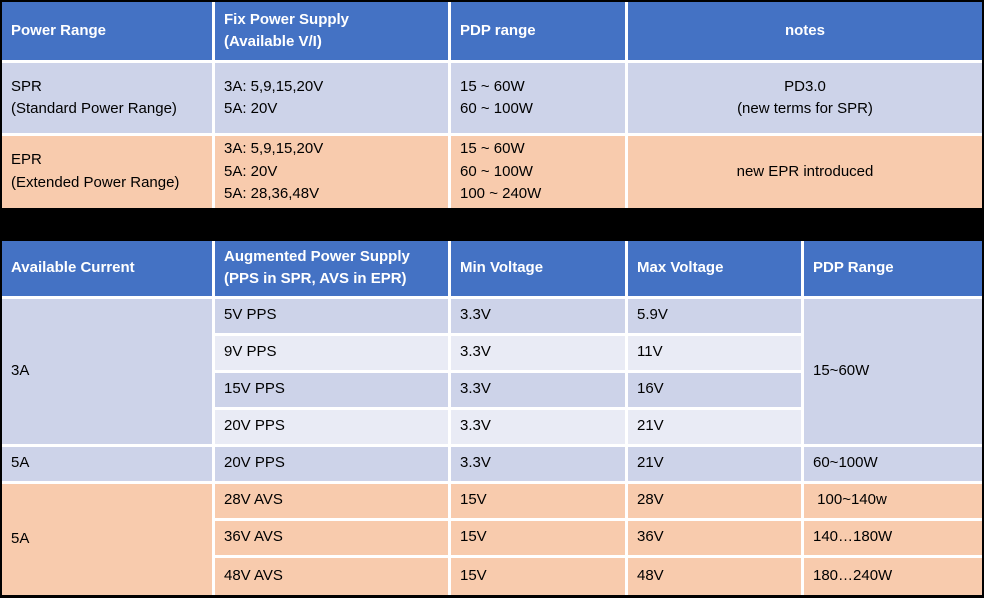 The image size is (984, 598). I want to click on header-pdp-range-2: PDP Range, so click(893, 269).